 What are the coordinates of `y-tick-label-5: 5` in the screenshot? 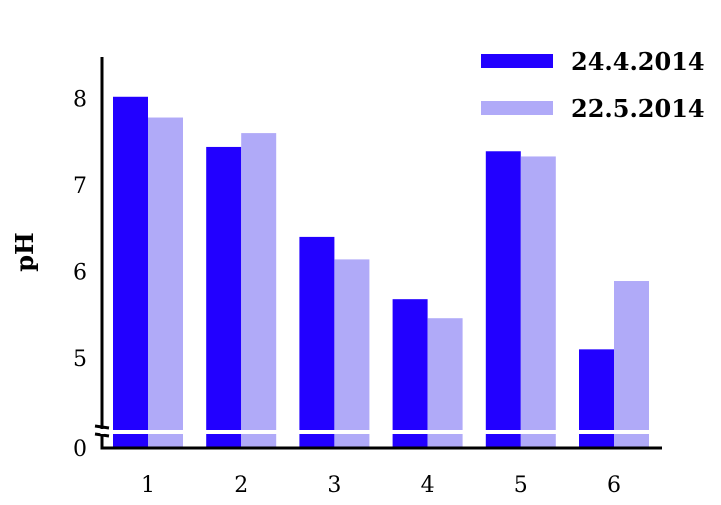 It's located at (80, 359).